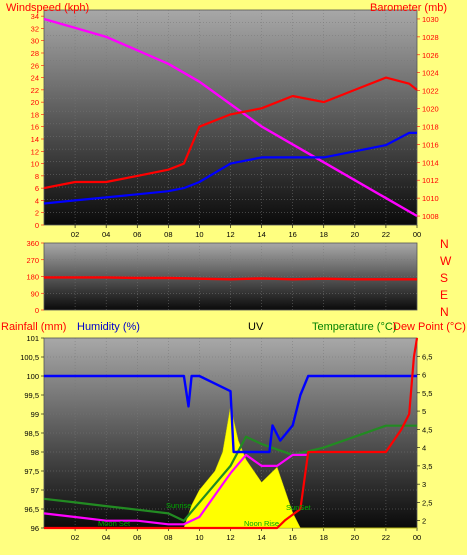 The width and height of the screenshot is (467, 555). I want to click on x-tick-label: 20, so click(355, 537).